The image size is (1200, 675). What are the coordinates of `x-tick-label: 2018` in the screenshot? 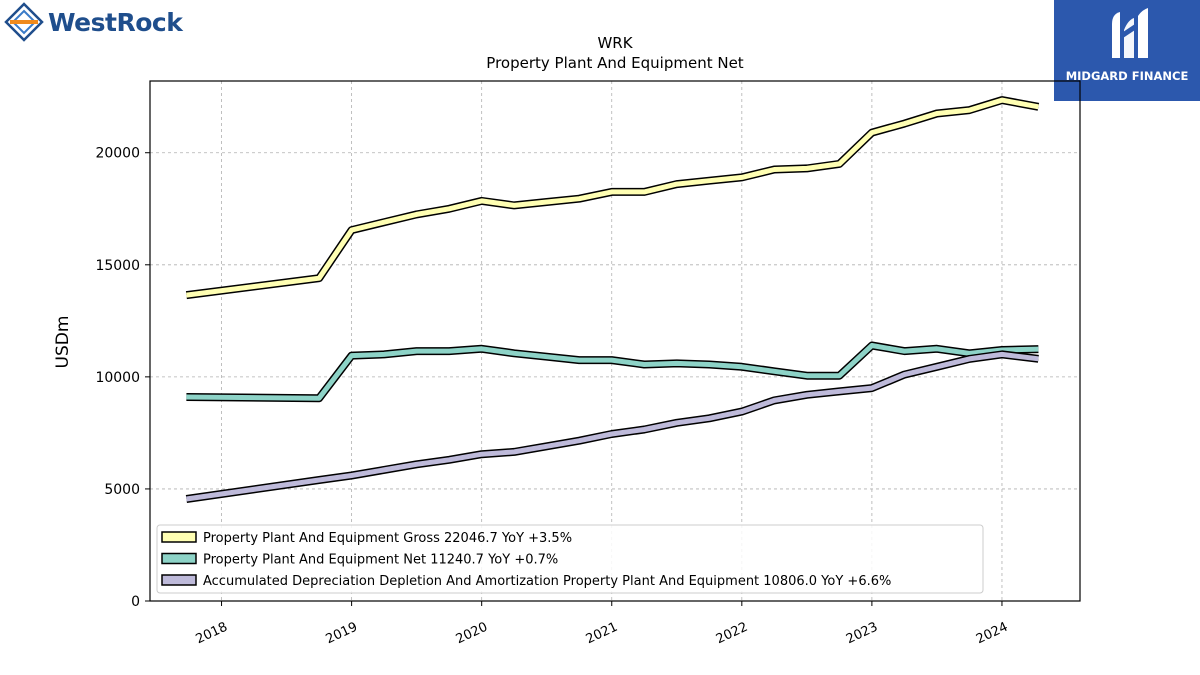 It's located at (212, 634).